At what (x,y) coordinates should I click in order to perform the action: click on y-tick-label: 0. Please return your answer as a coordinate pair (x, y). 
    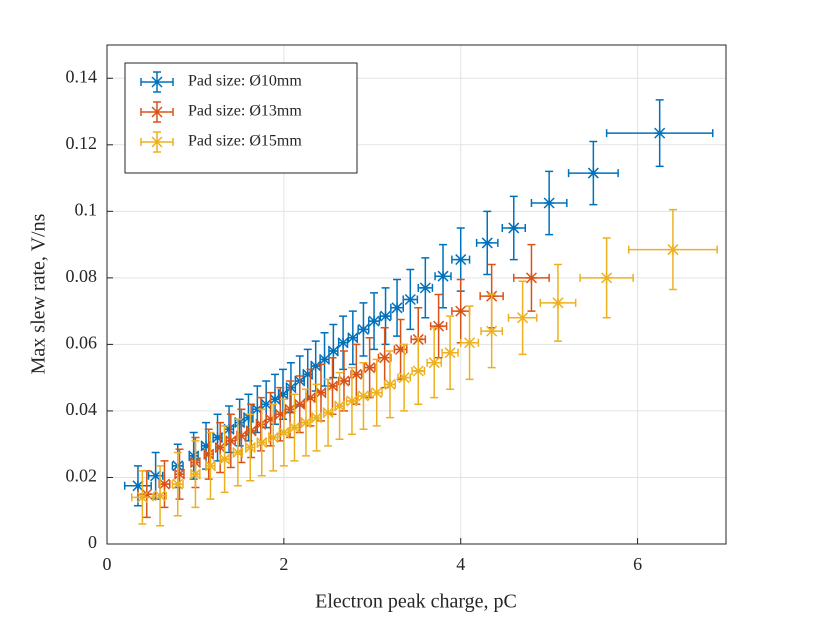
    Looking at the image, I should click on (92, 542).